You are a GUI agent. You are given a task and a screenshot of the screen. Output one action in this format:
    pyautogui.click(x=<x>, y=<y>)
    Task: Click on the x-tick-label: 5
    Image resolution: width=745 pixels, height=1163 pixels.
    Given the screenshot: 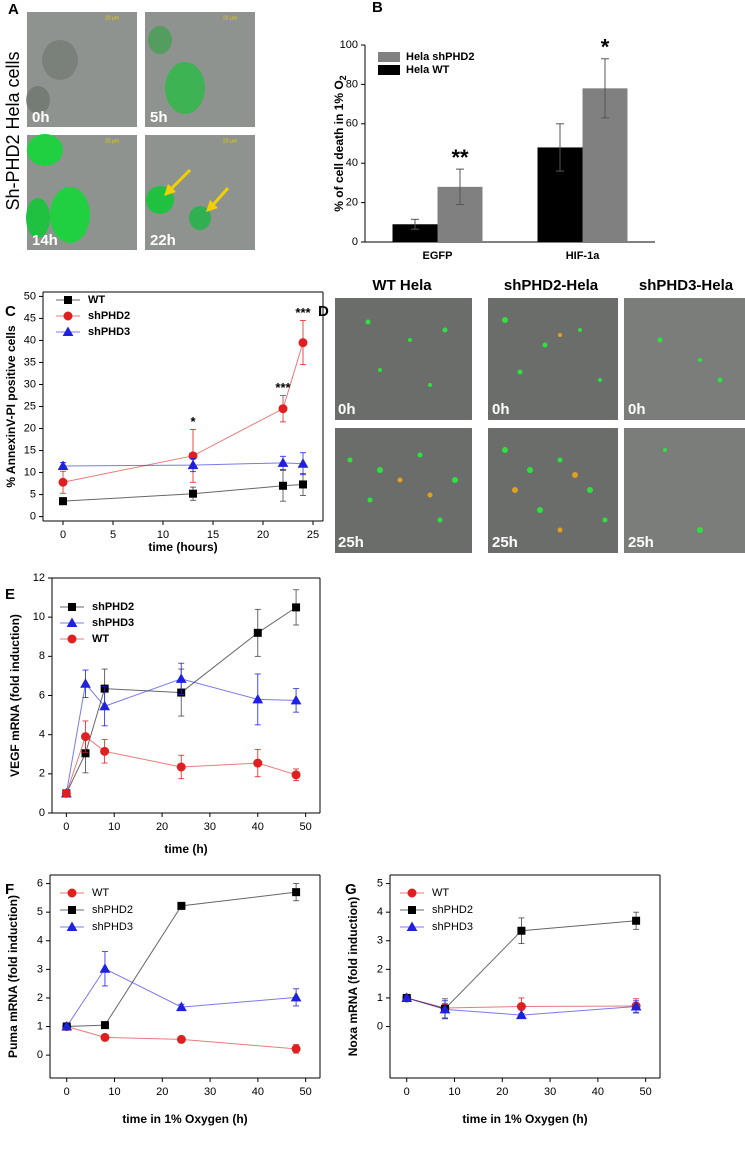 What is the action you would take?
    pyautogui.click(x=113, y=535)
    